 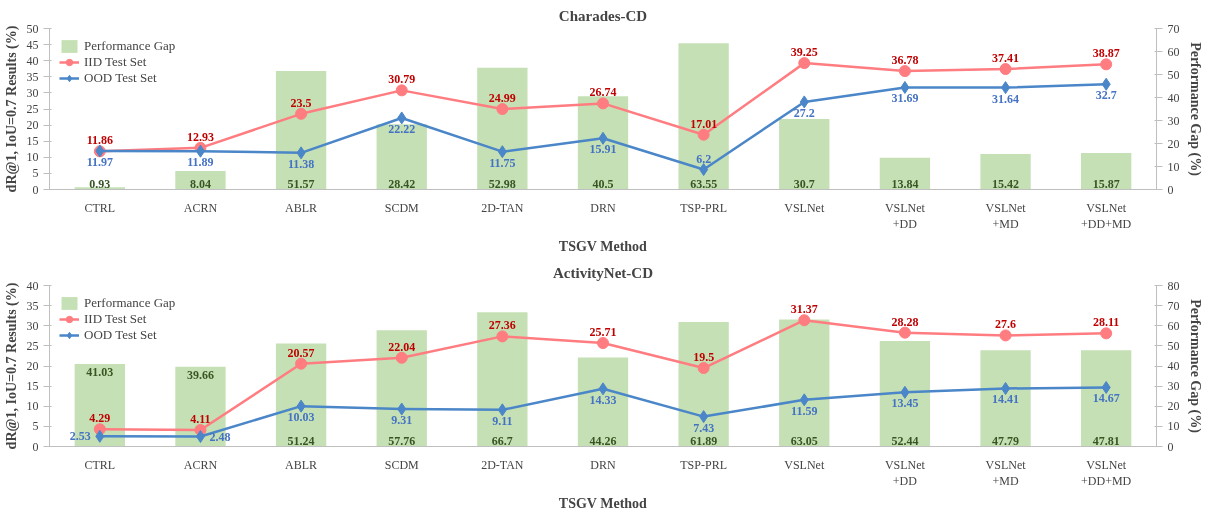 What do you see at coordinates (1173, 285) in the screenshot?
I see `y2-tick-label: 80` at bounding box center [1173, 285].